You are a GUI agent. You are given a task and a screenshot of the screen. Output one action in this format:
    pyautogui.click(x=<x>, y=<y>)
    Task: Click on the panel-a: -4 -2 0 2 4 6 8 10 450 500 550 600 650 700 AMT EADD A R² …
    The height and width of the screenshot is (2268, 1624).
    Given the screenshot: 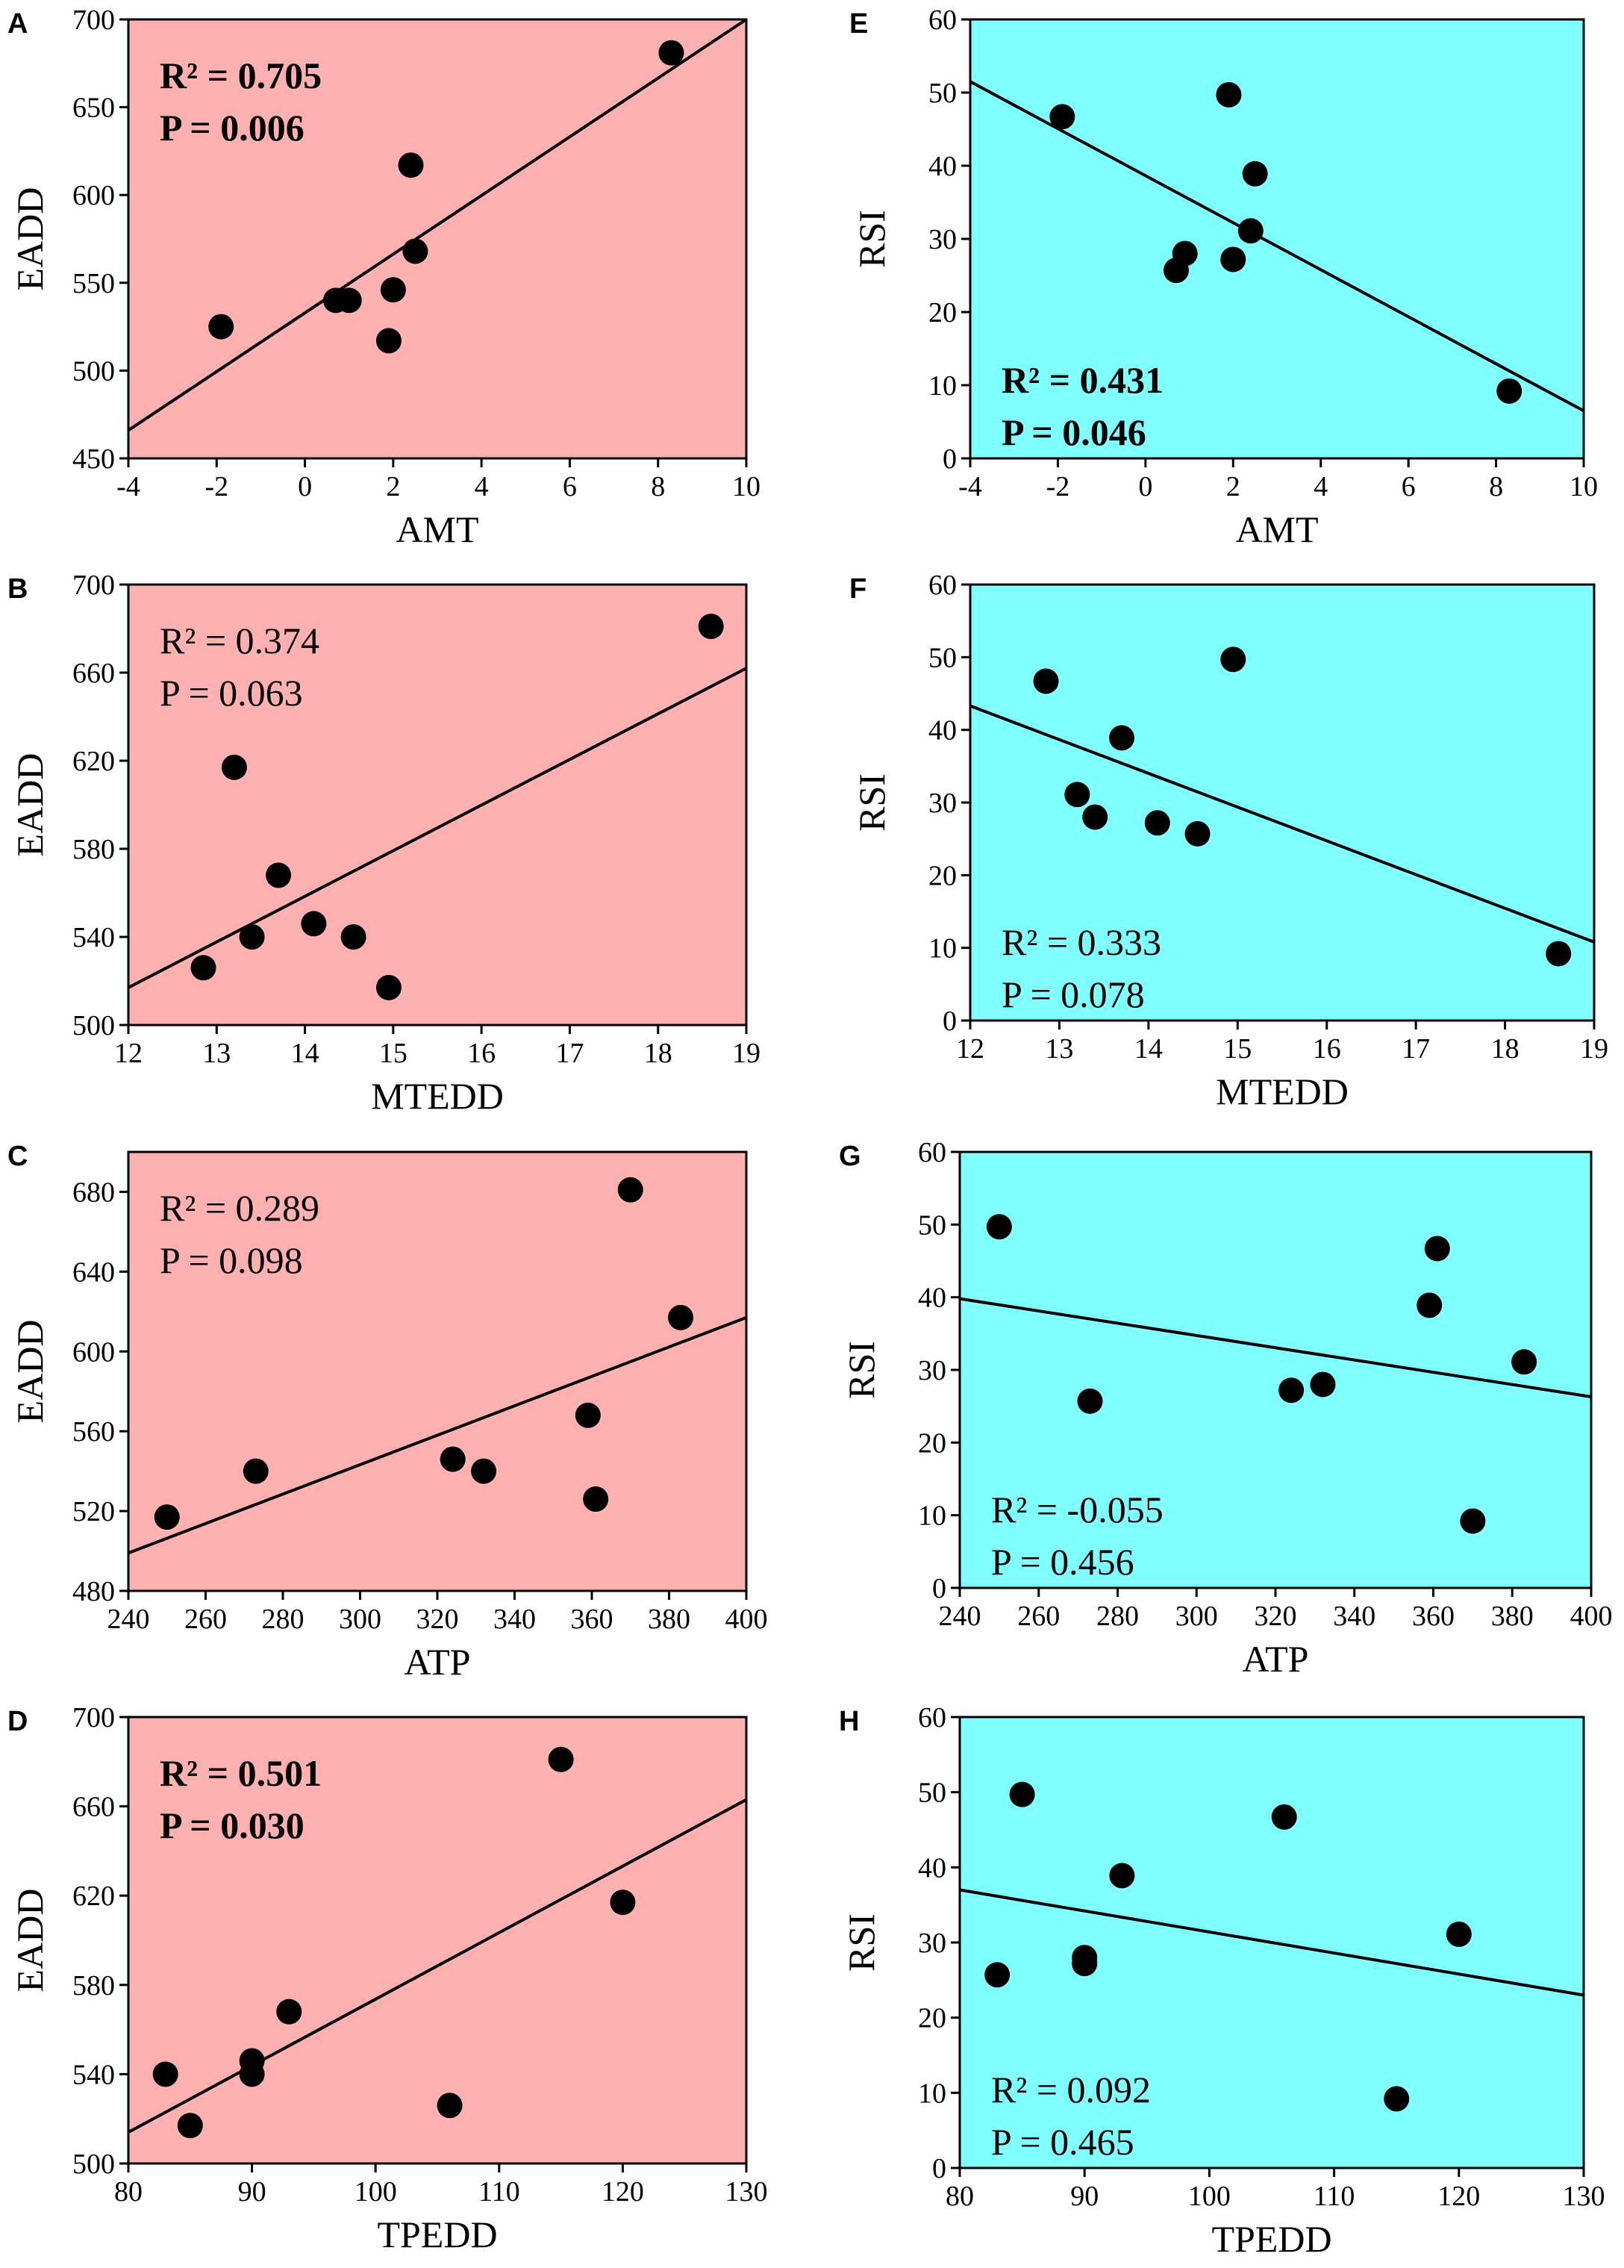 What is the action you would take?
    pyautogui.click(x=384, y=277)
    